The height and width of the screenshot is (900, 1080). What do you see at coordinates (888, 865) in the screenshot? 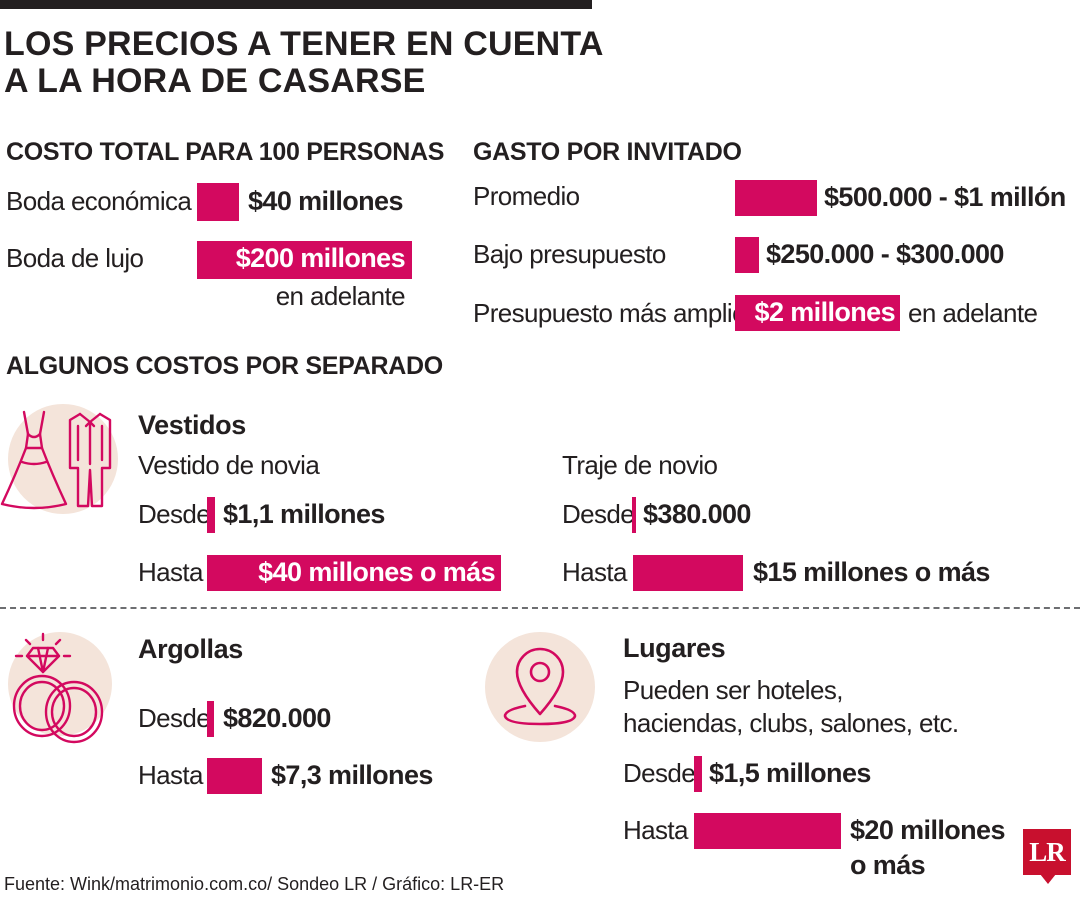
I see `lugares-hasta-value-line-2: o más` at bounding box center [888, 865].